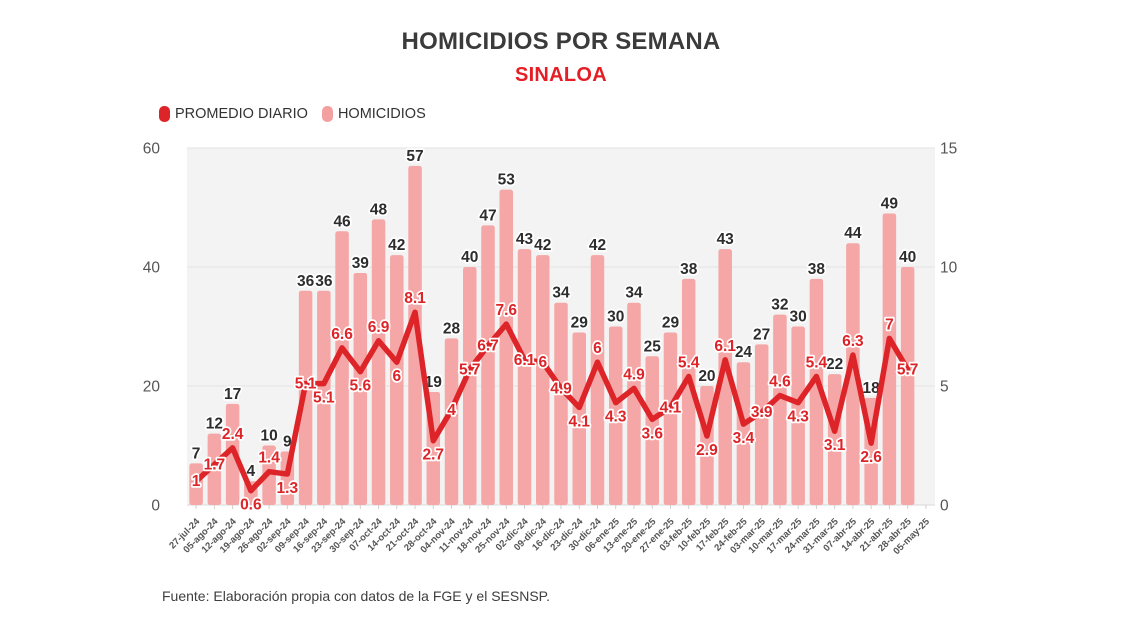 This screenshot has width=1122, height=630. I want to click on legend-item-homicidios: HOMICIDIOS, so click(373, 114).